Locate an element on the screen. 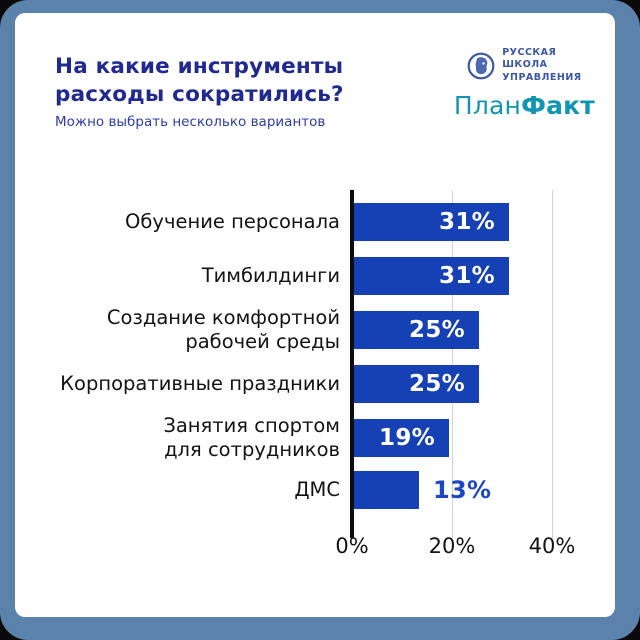 This screenshot has width=640, height=640. y-axis-line is located at coordinates (352, 364).